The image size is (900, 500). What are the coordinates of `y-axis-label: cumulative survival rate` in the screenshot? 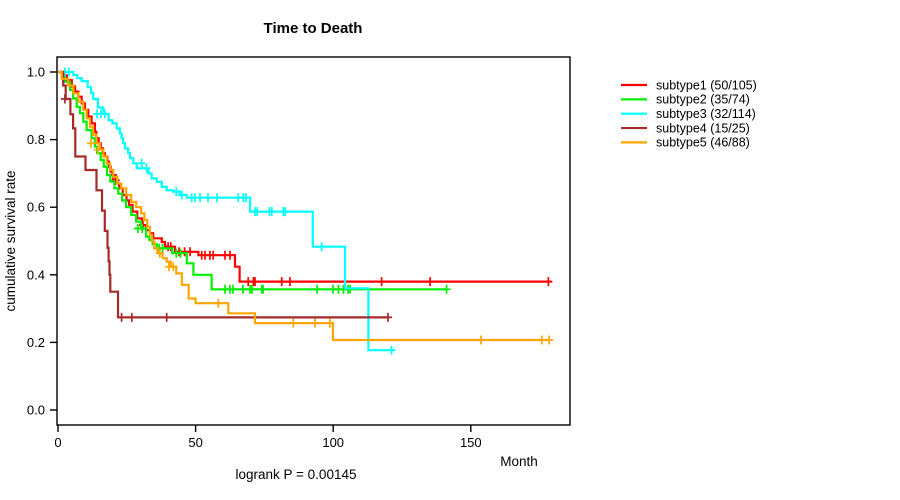 It's located at (10, 240).